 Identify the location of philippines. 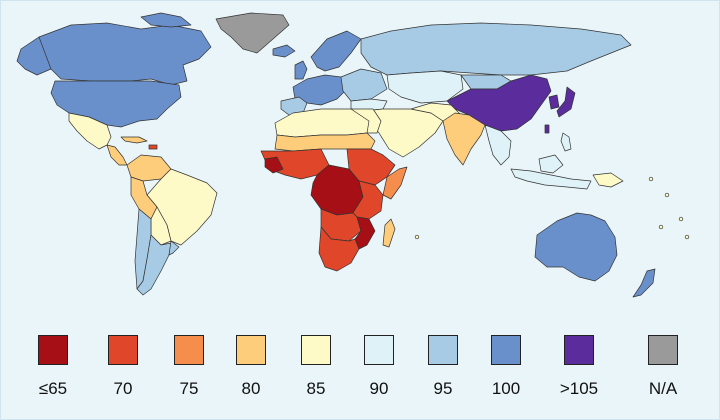
(566, 142).